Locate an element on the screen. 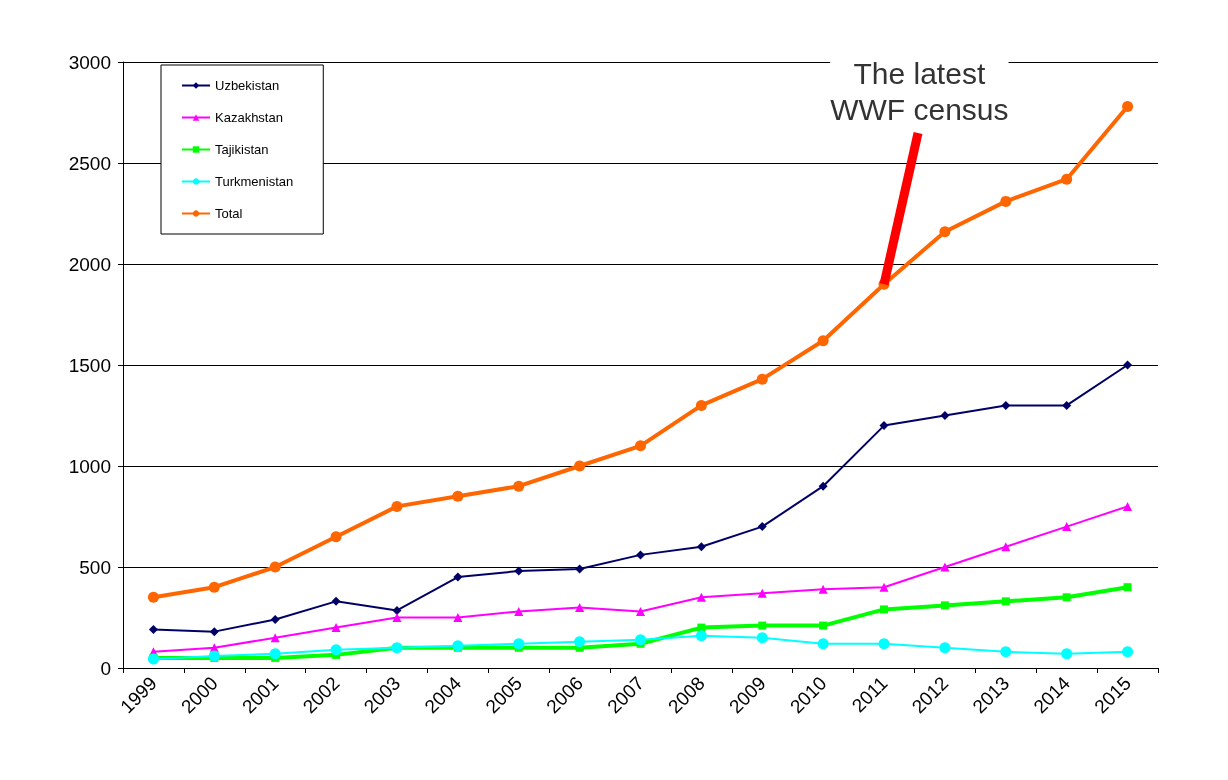  y-tick-label: 0 is located at coordinates (105, 668).